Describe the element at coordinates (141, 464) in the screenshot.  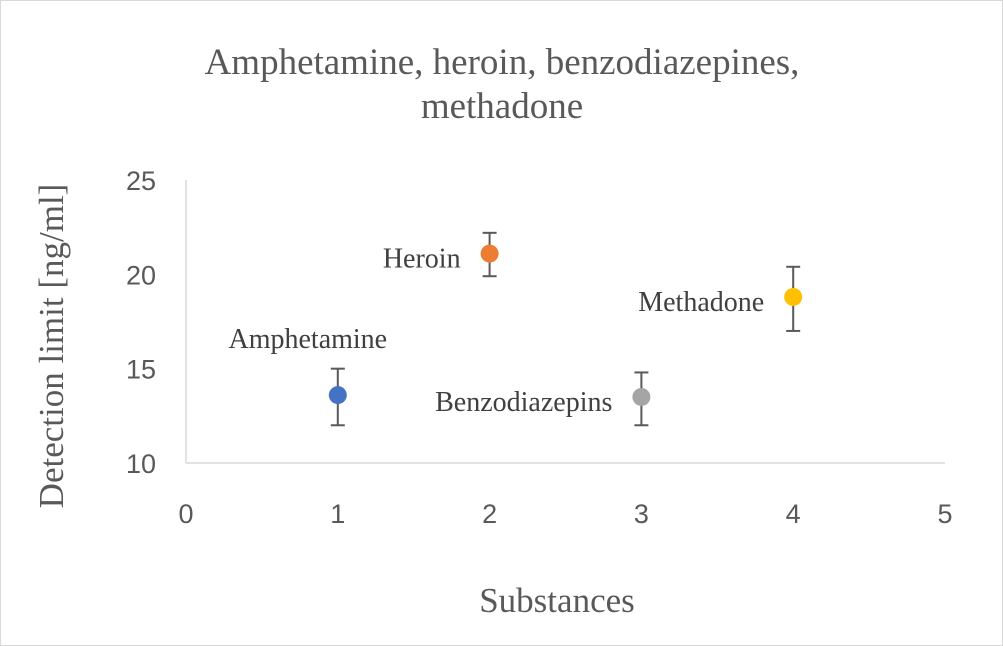
I see `y-tick-label: 10` at that location.